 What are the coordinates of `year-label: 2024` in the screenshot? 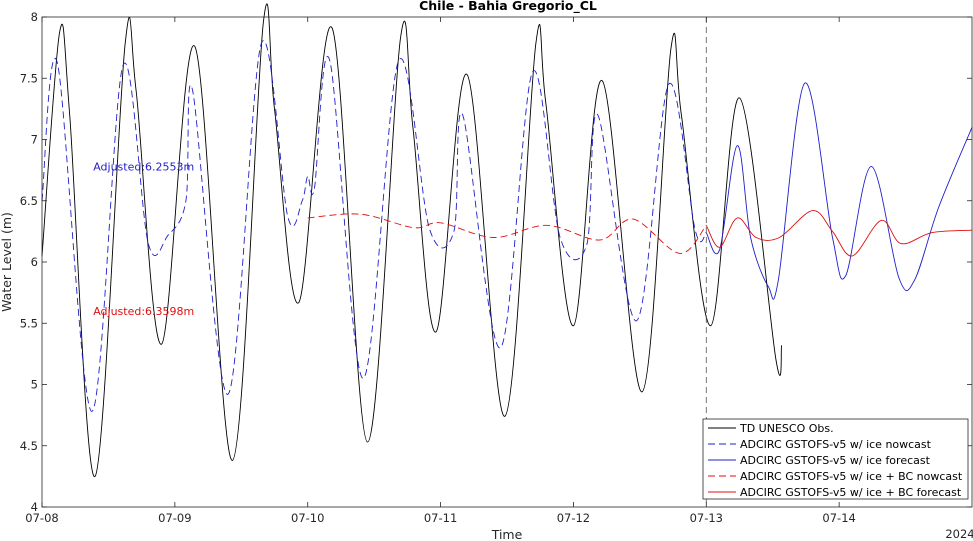 It's located at (959, 534).